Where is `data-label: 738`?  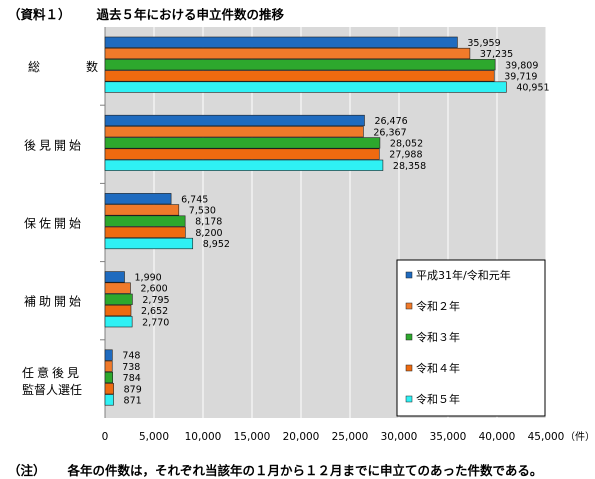 data-label: 738 is located at coordinates (131, 367).